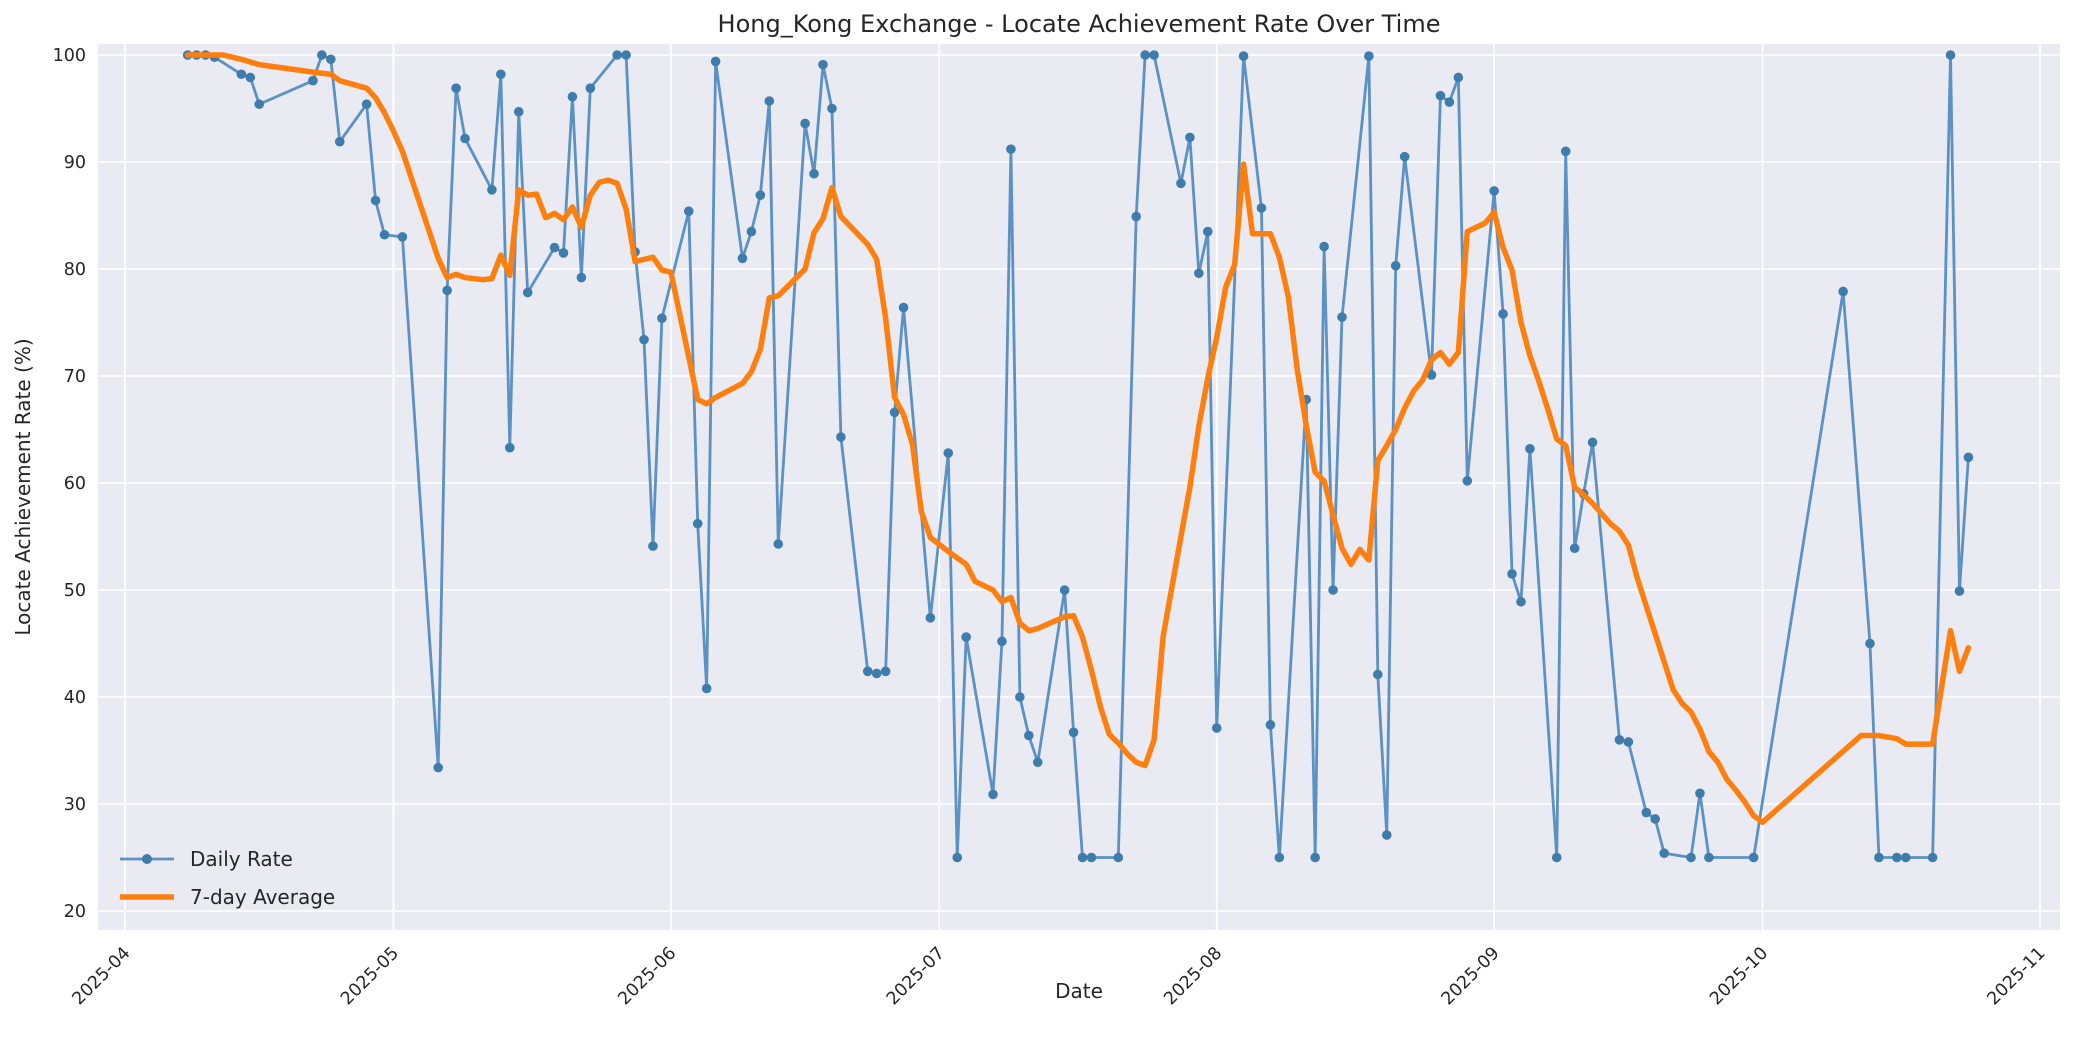 This screenshot has width=2100, height=1050. Describe the element at coordinates (75, 698) in the screenshot. I see `y-tick-label: 40` at that location.